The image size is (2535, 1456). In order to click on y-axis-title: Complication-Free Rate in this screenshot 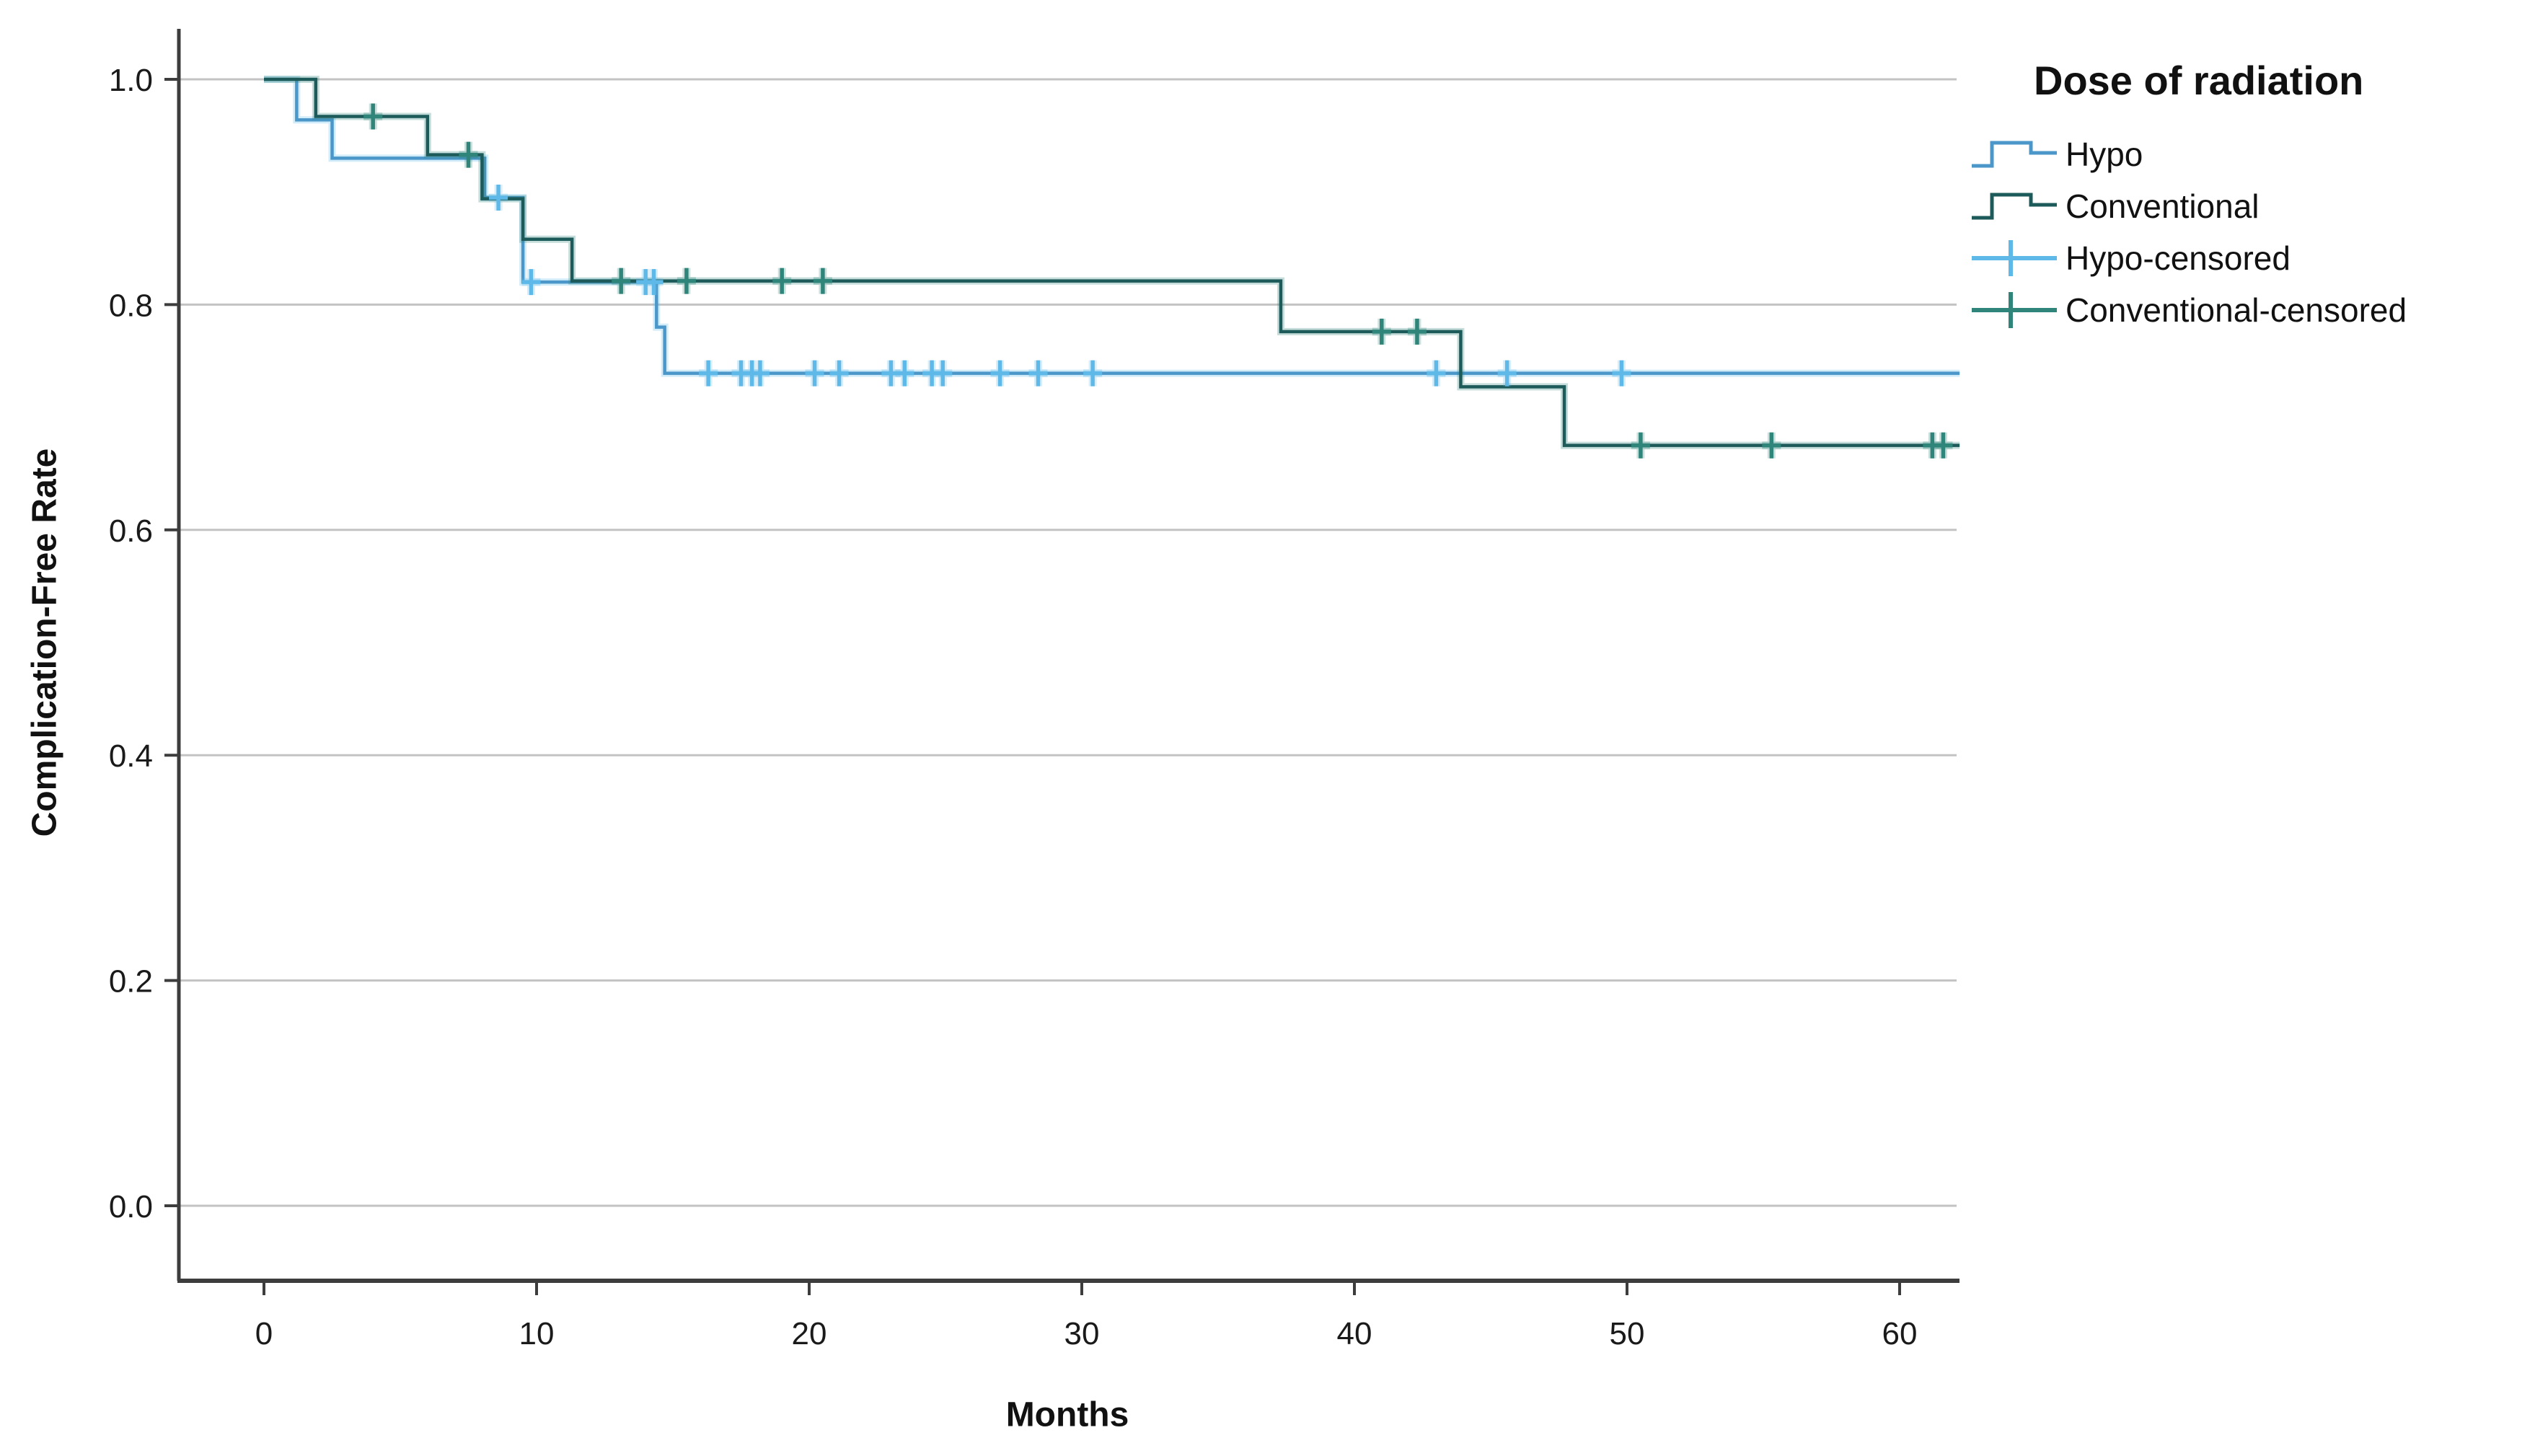, I will do `click(44, 642)`.